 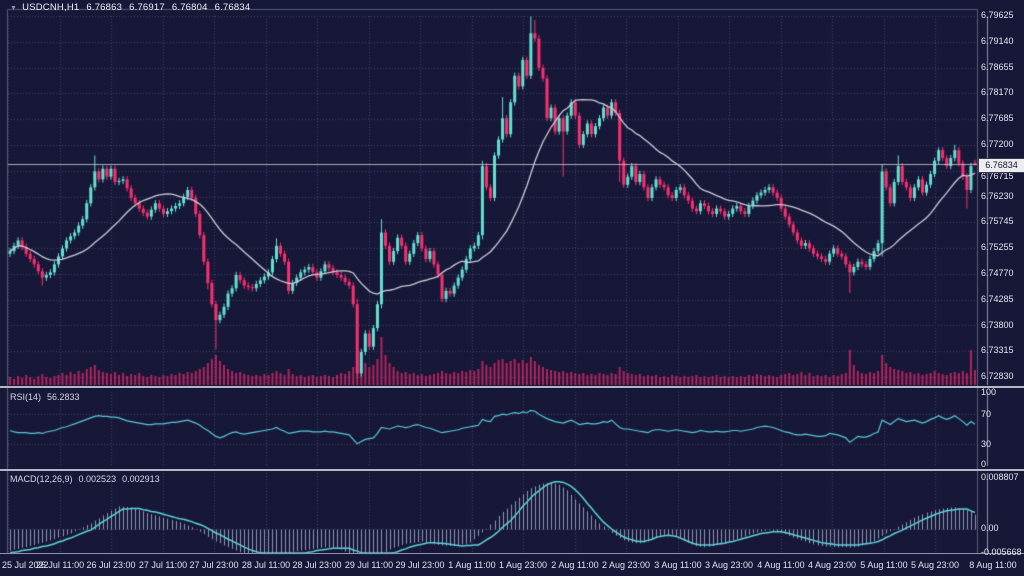 I want to click on price-axis-label: 6.76715, so click(x=997, y=176).